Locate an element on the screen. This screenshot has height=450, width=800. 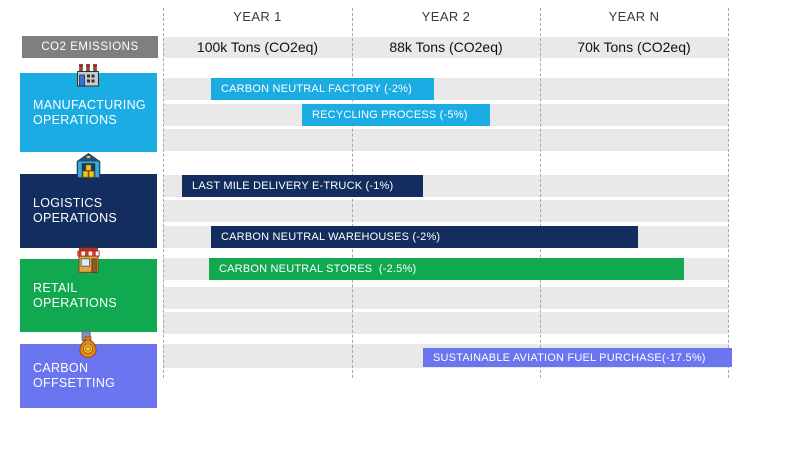
warehouse-icon is located at coordinates (88, 166).